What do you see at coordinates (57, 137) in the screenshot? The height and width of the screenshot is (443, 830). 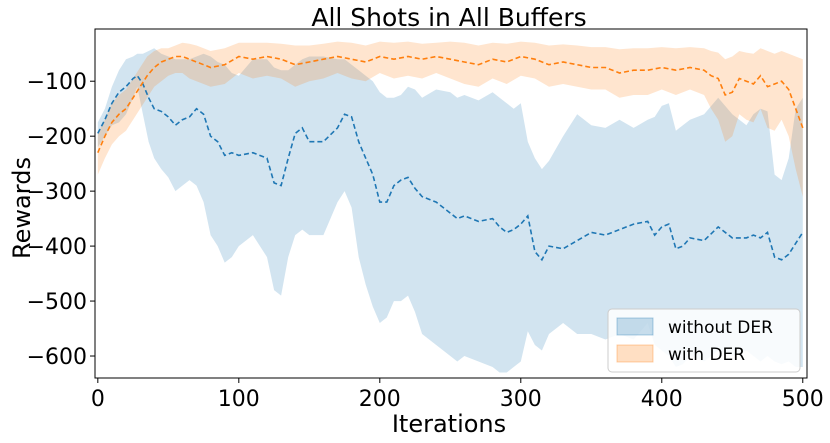 I see `y-tick-label--200: −200` at bounding box center [57, 137].